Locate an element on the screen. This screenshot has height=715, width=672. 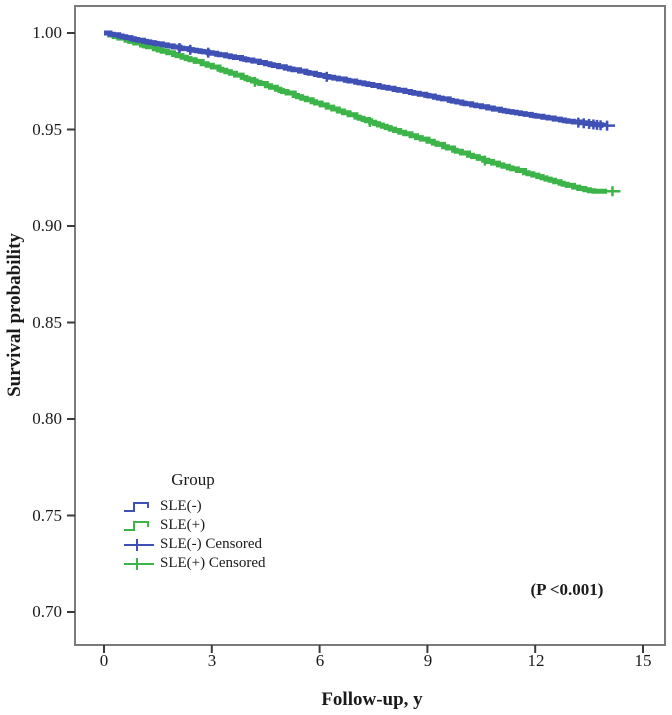
x-tick-label: 3 is located at coordinates (212, 660).